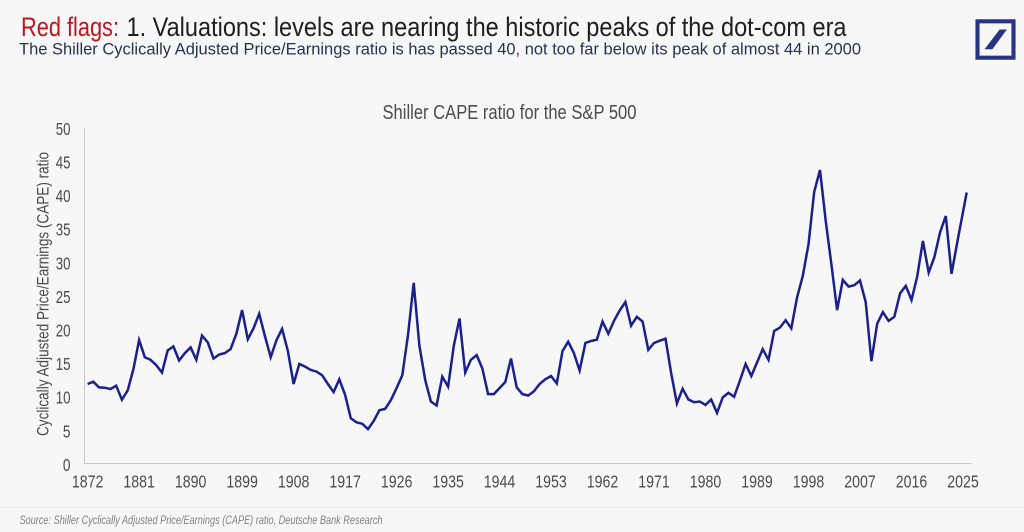 Image resolution: width=1024 pixels, height=532 pixels. What do you see at coordinates (63, 331) in the screenshot?
I see `svg-text: 20` at bounding box center [63, 331].